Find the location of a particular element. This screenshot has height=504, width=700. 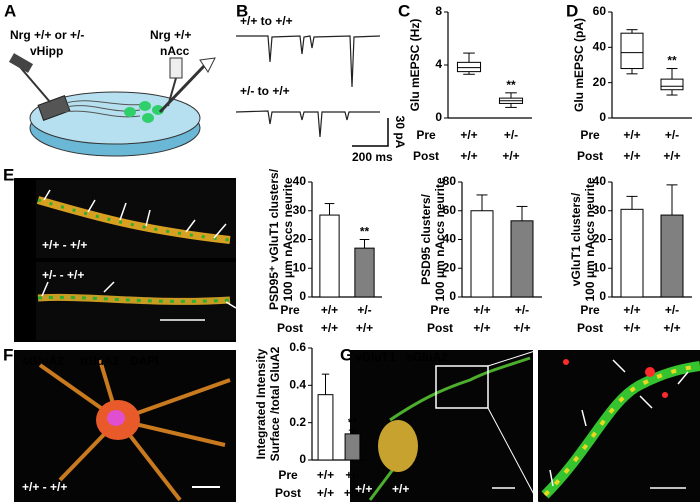

trace-label: +/+ to +/+ is located at coordinates (266, 21).